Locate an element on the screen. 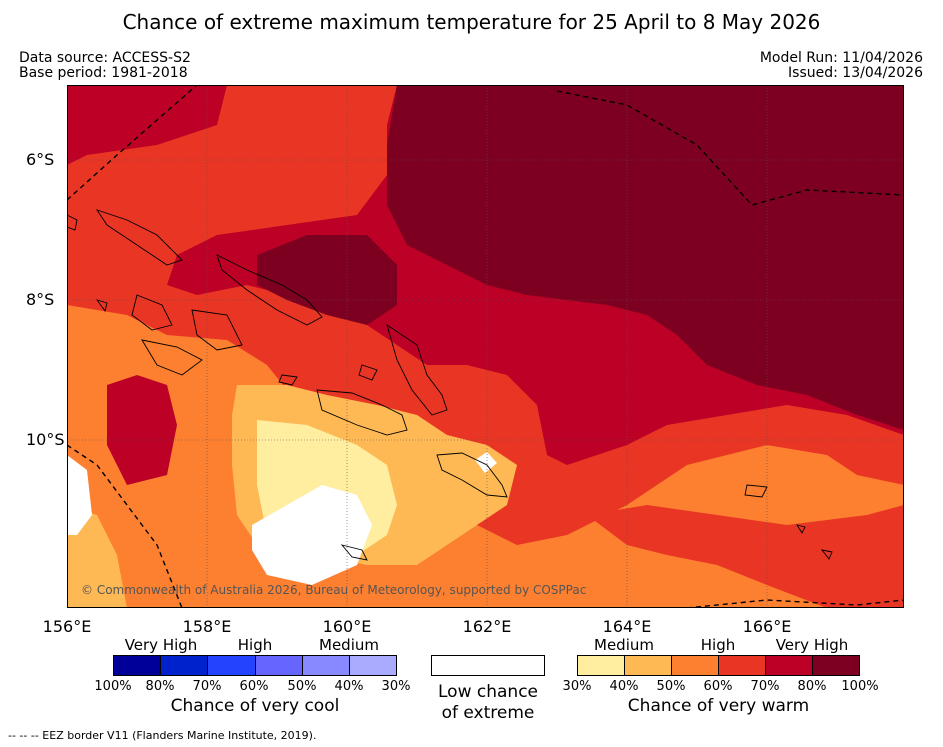 Image resolution: width=943 pixels, height=747 pixels. cool-pct: 30% is located at coordinates (396, 686).